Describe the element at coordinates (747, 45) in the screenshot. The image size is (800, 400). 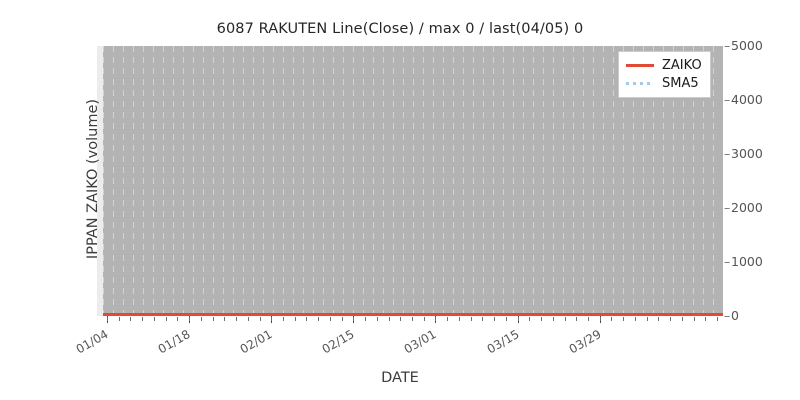
I see `y-tick-value: 5000` at that location.